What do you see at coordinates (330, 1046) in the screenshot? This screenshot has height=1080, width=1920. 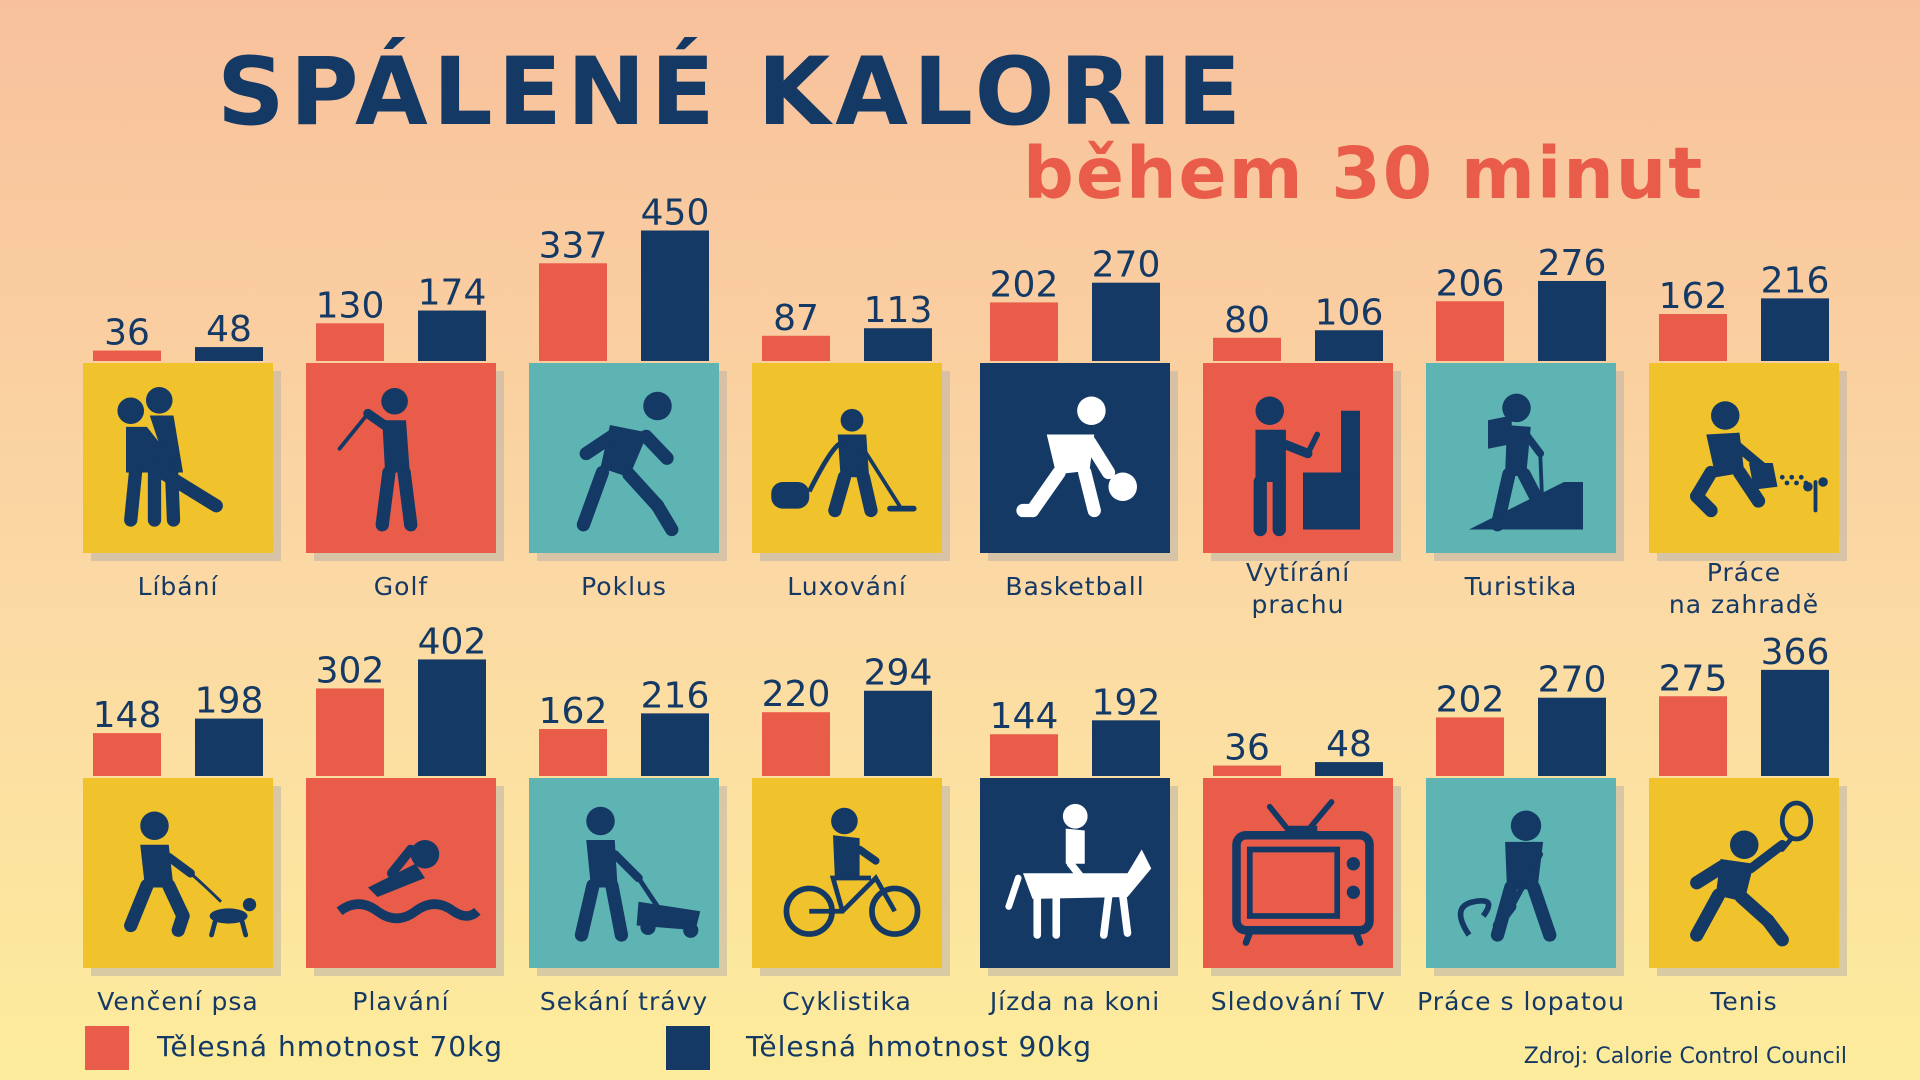 I see `legend-label-70kg: Tělesná hmotnost 70kg` at bounding box center [330, 1046].